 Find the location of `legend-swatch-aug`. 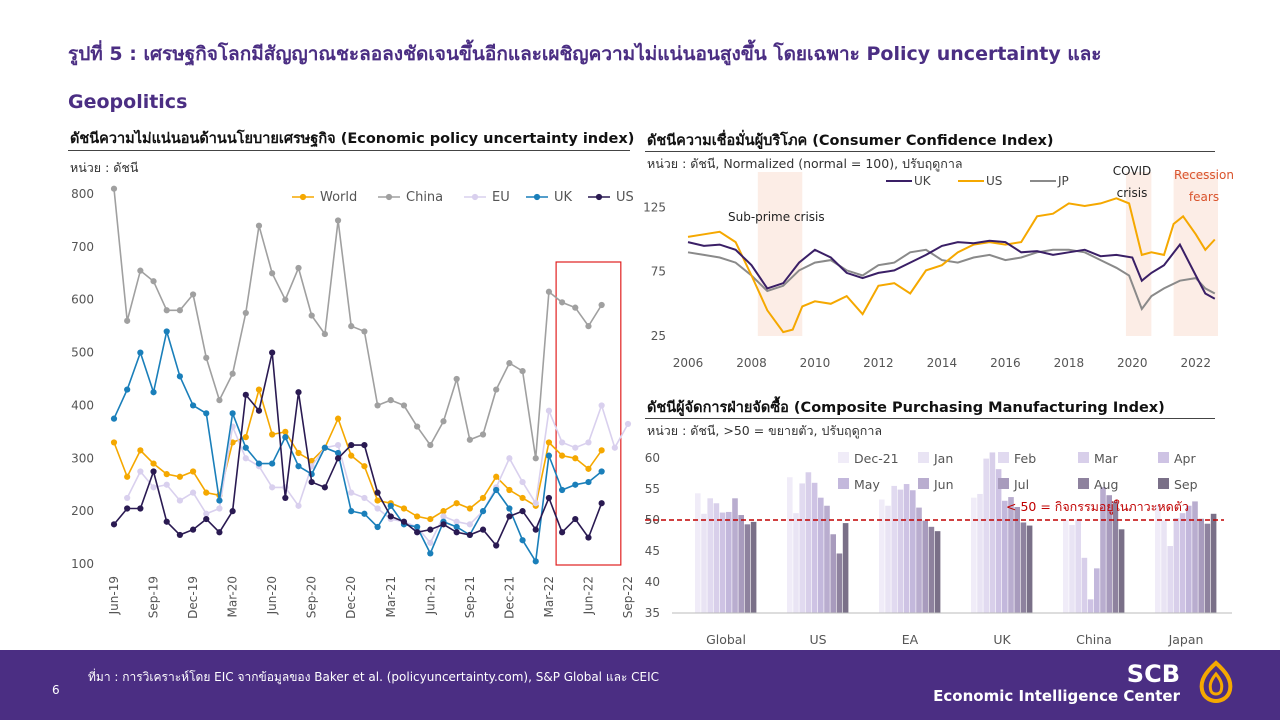

legend-swatch-aug is located at coordinates (1083, 483).